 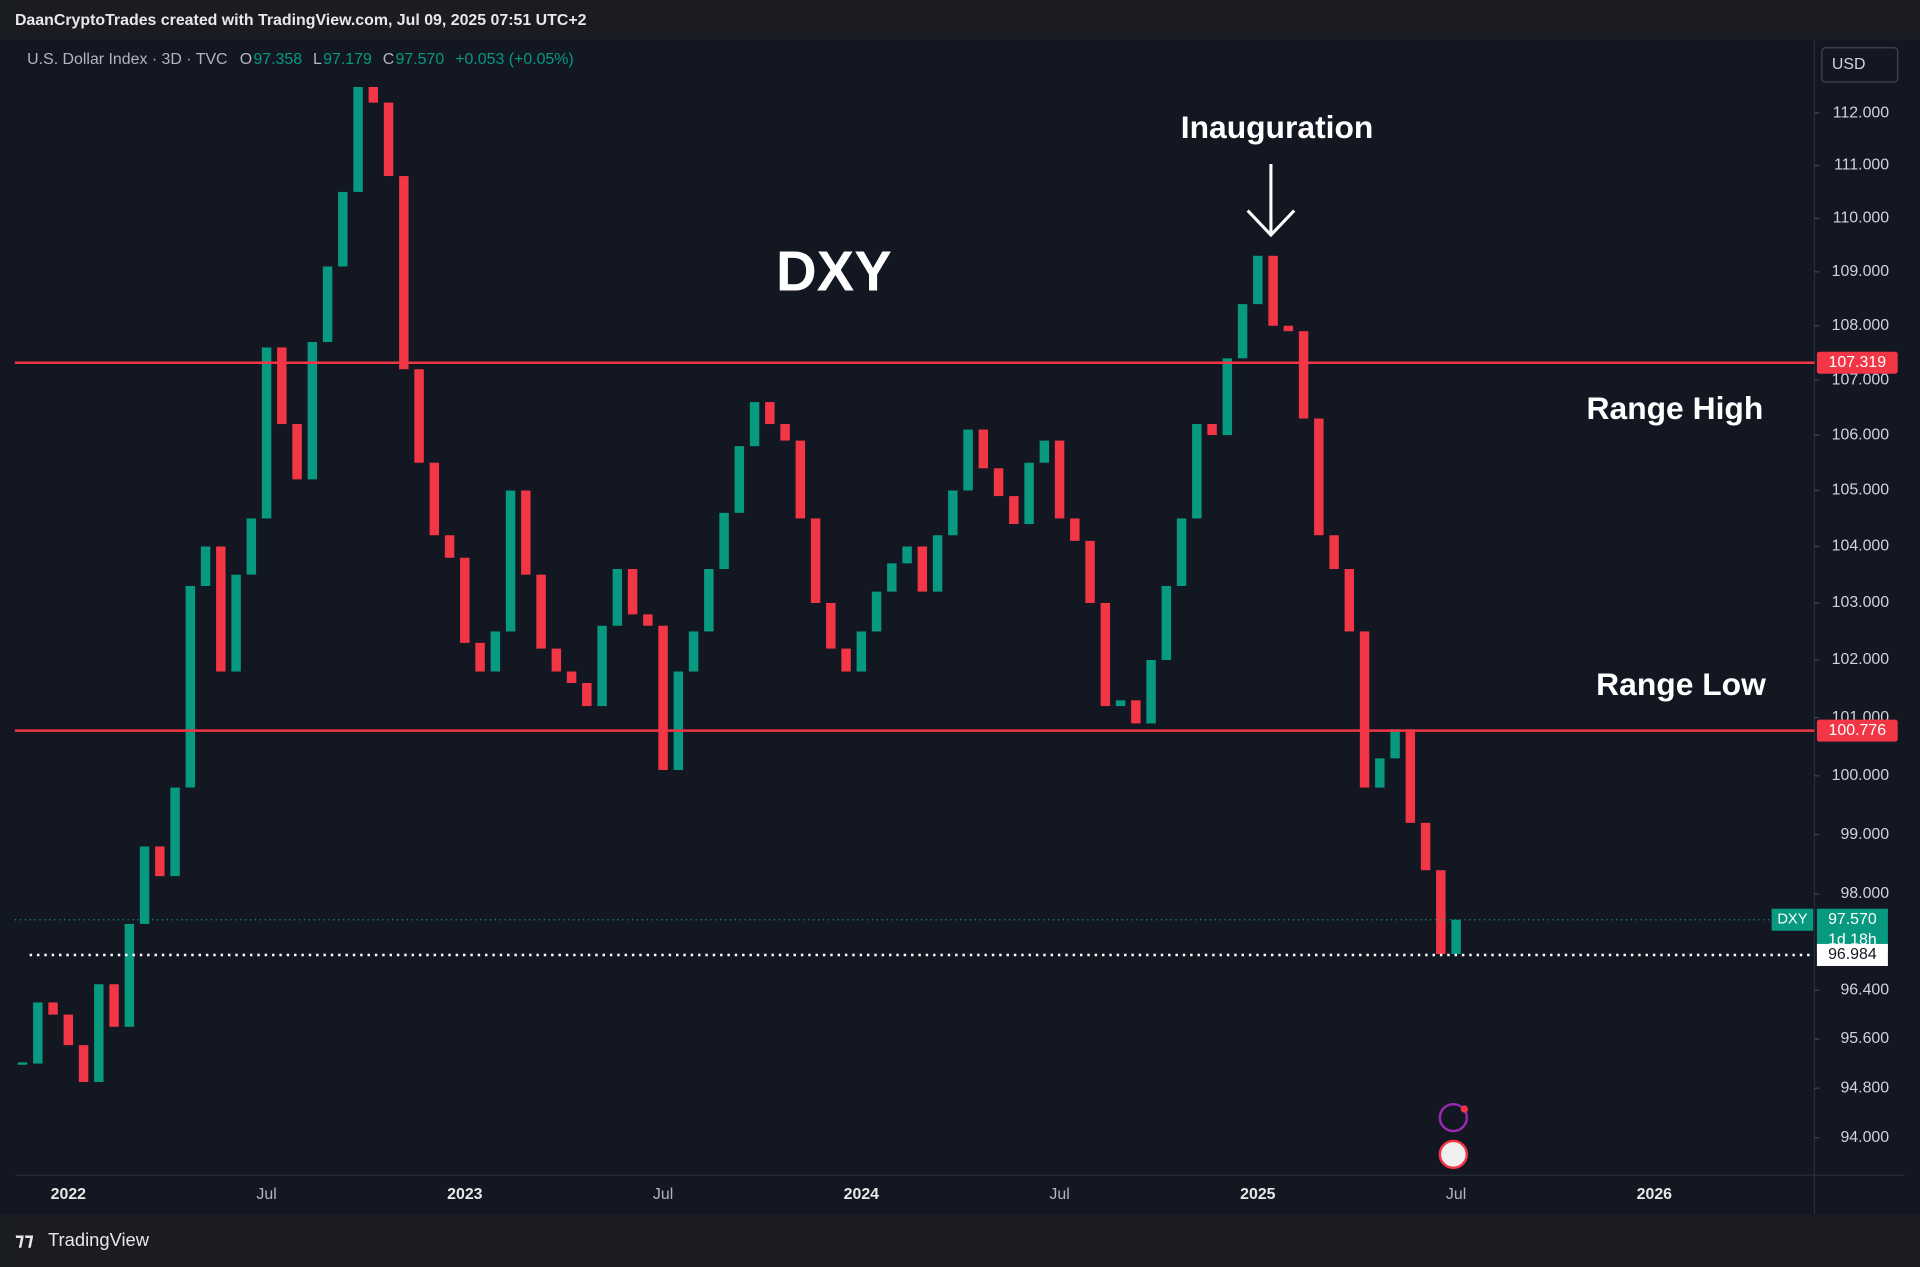 I want to click on y-tick-label: 98.000, so click(x=1864, y=893).